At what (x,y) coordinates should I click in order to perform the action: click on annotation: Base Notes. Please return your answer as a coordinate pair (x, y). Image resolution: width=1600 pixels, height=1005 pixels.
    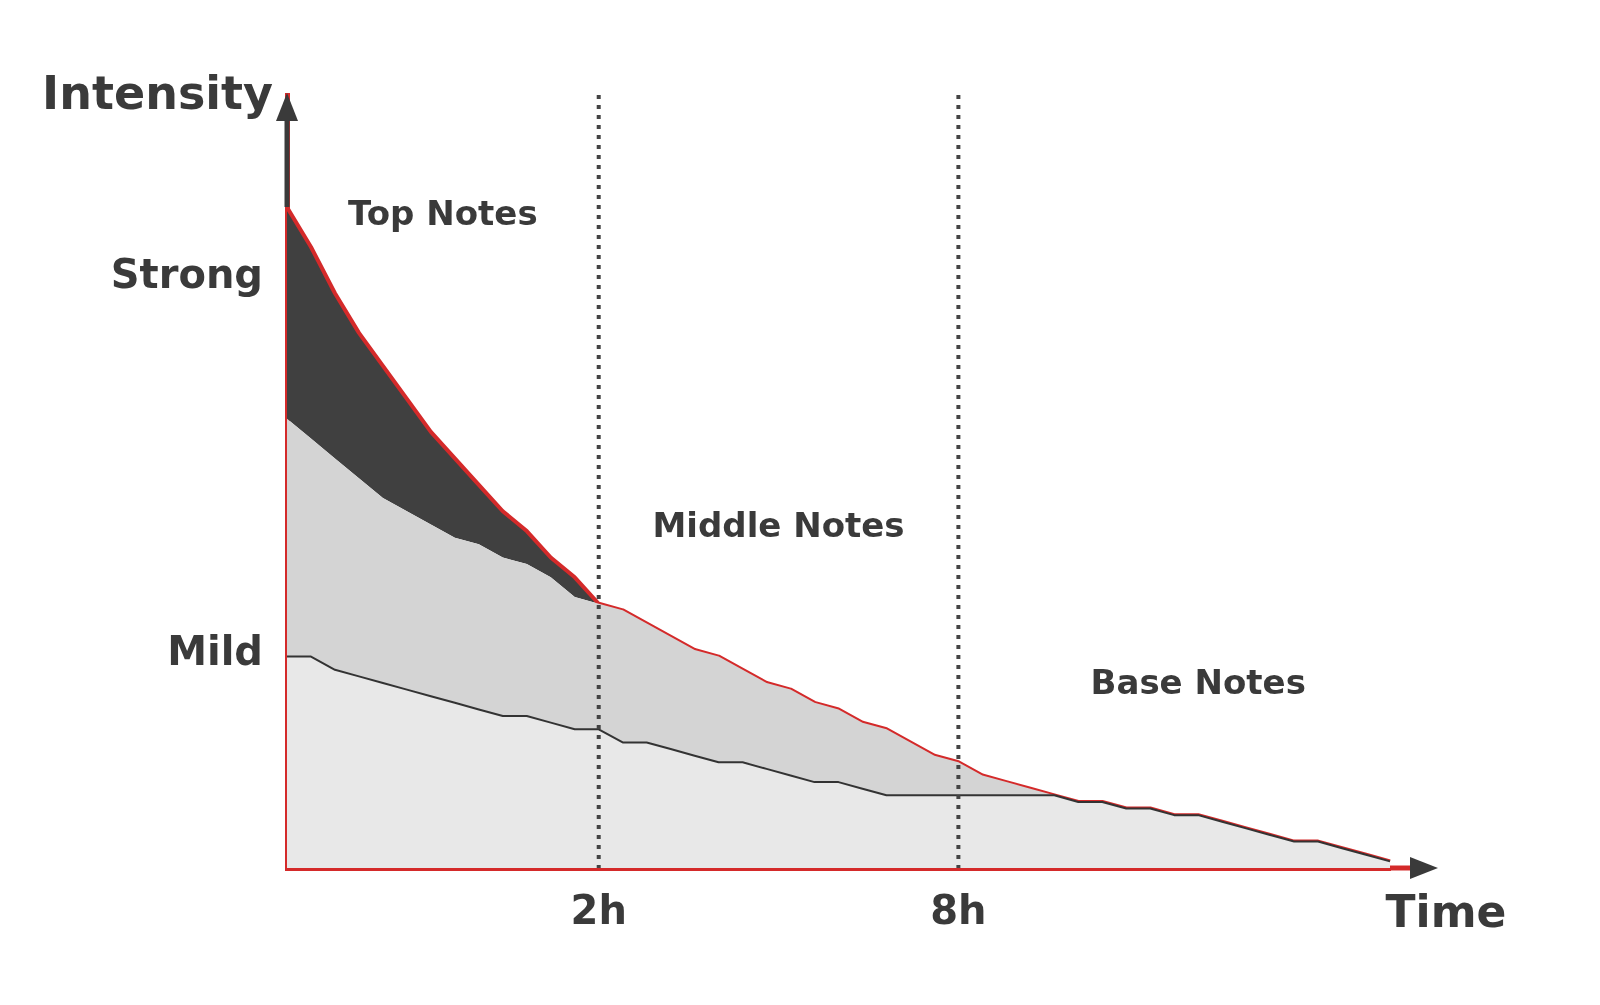
    Looking at the image, I should click on (1198, 681).